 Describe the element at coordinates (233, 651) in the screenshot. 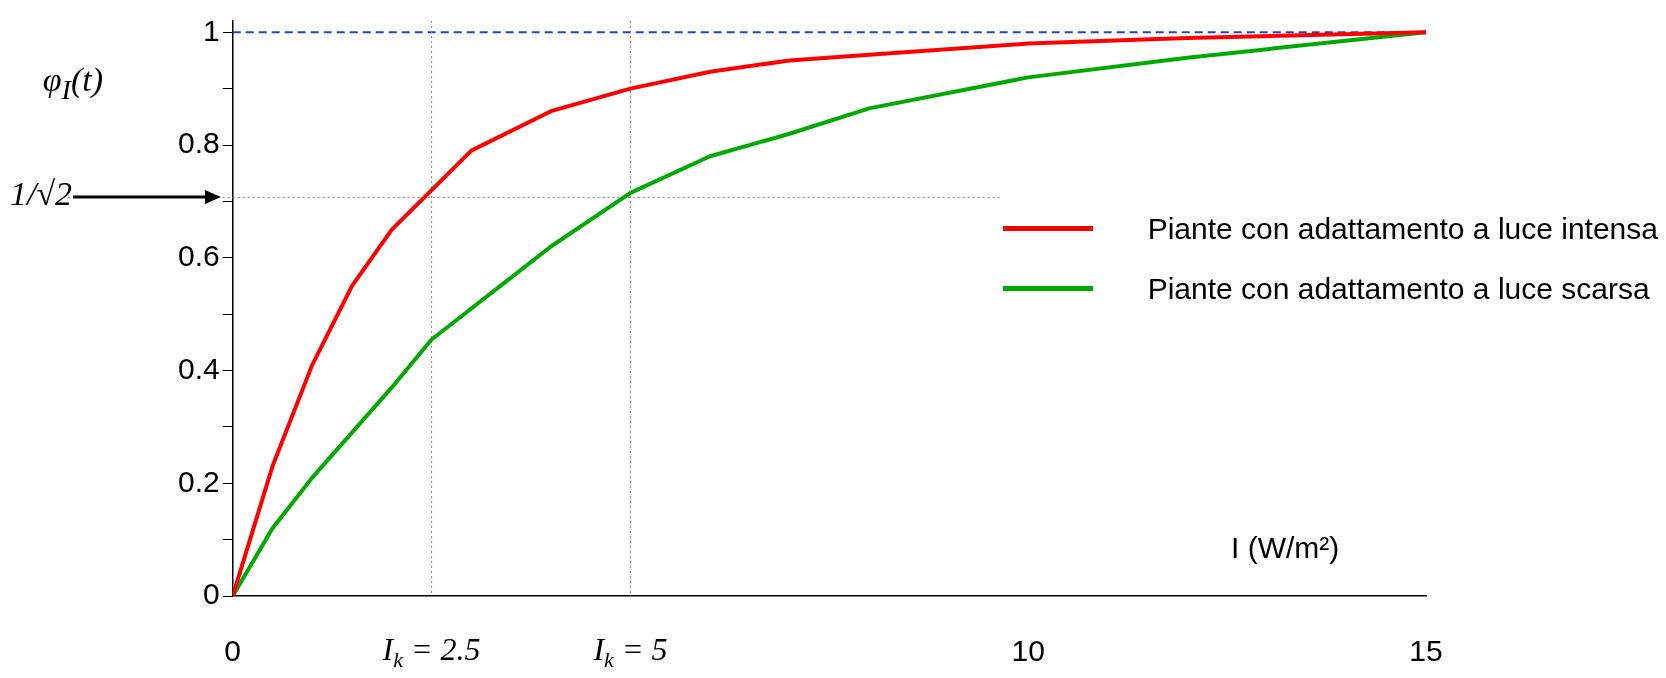

I see `x-tick-label: 0` at that location.